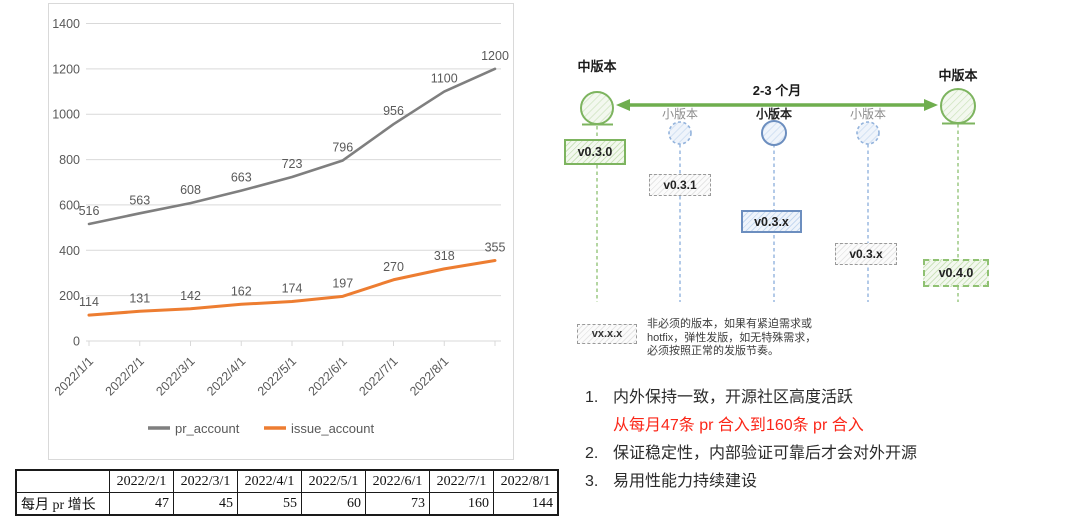 This screenshot has width=1080, height=519. I want to click on table-value-cell: 160, so click(461, 504).